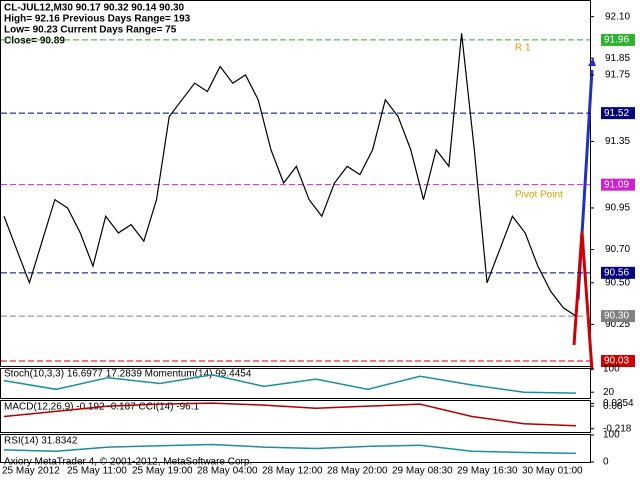 This screenshot has width=640, height=480. Describe the element at coordinates (552, 471) in the screenshot. I see `x-tick-label: 30 May 01:00` at that location.